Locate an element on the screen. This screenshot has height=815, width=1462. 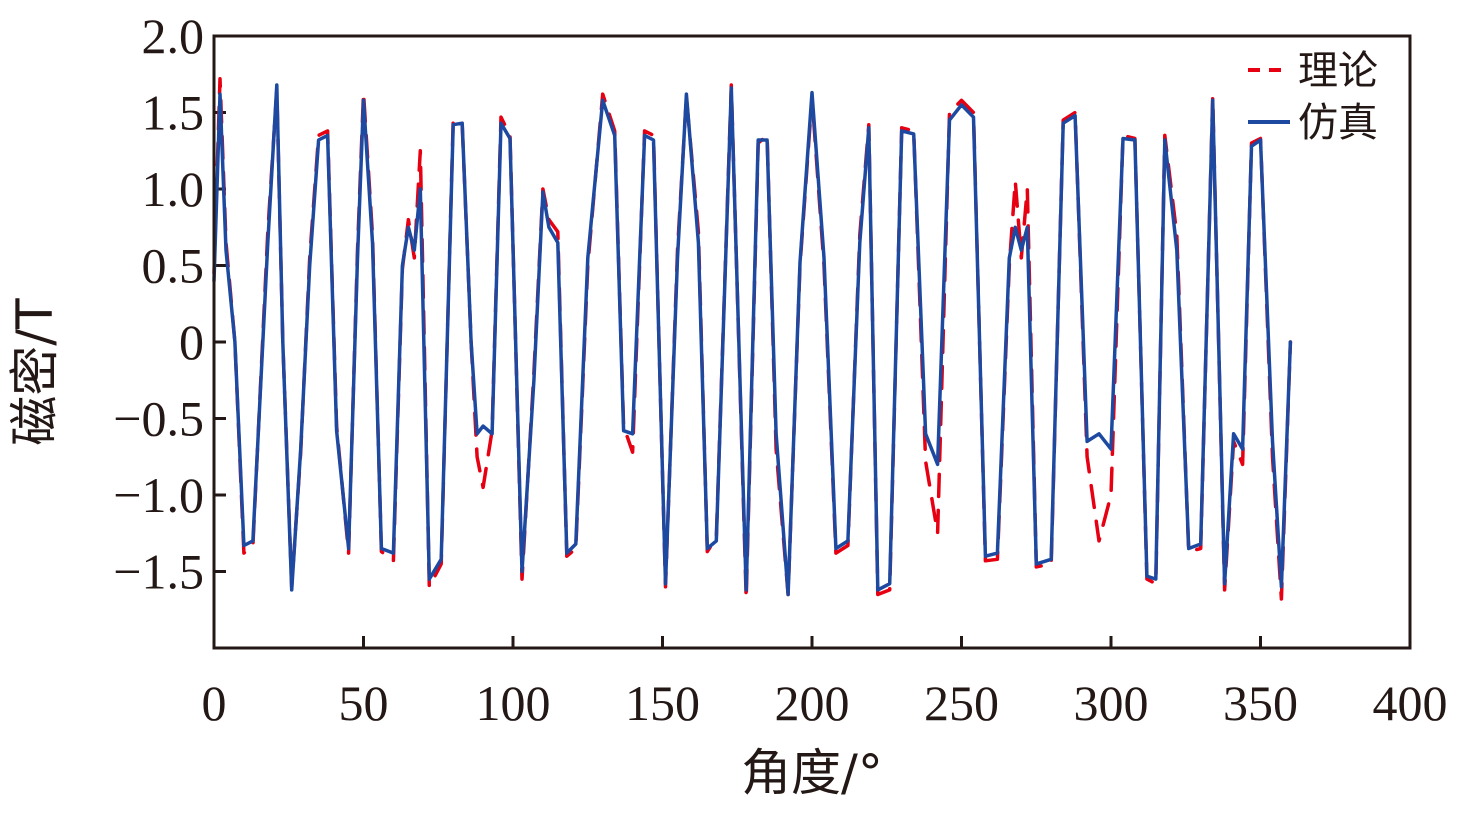
y-tick-label: −0.5 is located at coordinates (158, 419).